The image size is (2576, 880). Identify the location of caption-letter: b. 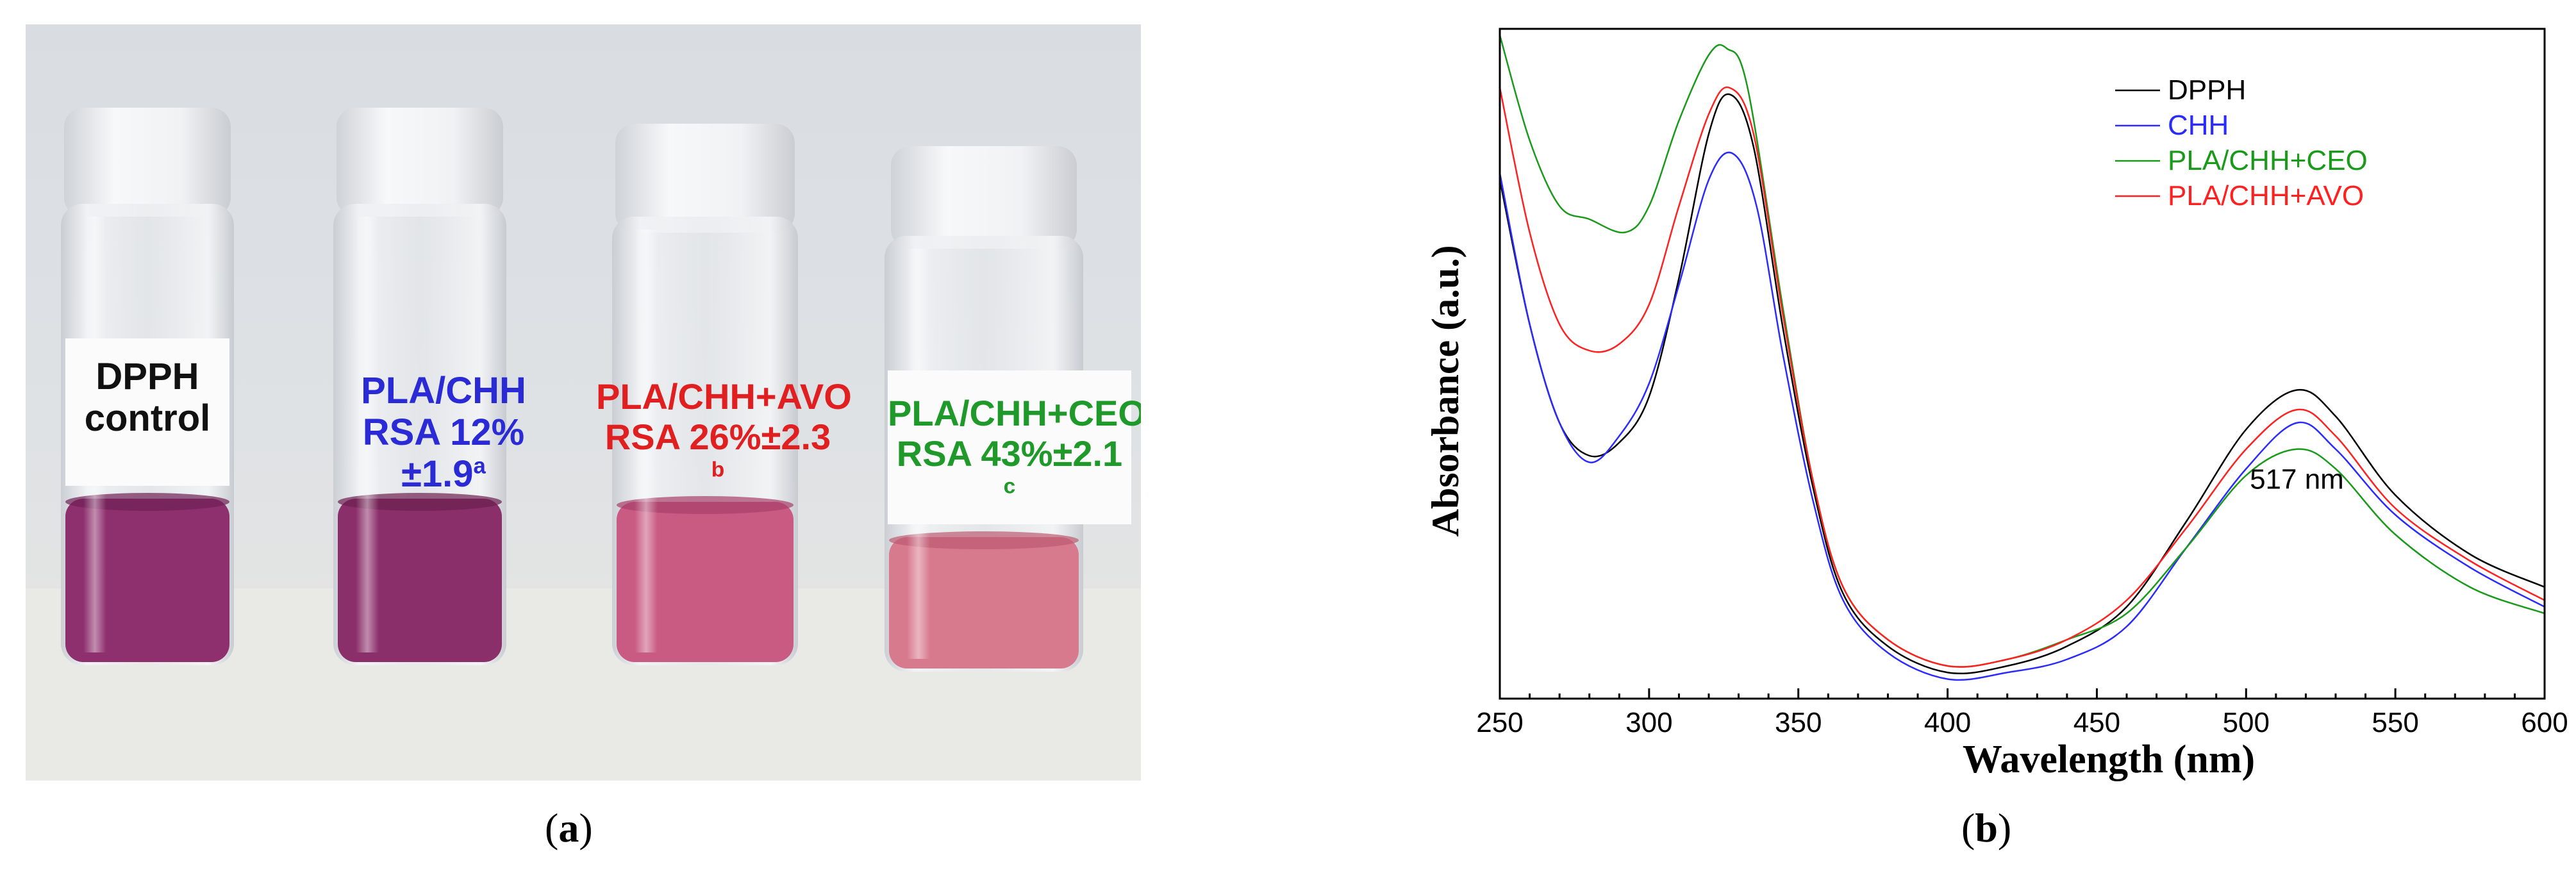
(1987, 828).